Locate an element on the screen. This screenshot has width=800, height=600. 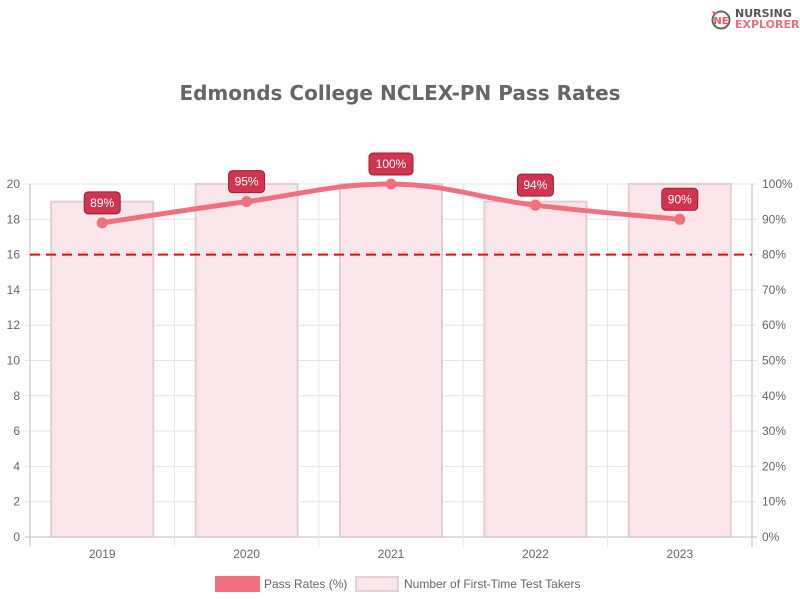
right-tick-label: 90% is located at coordinates (774, 219).